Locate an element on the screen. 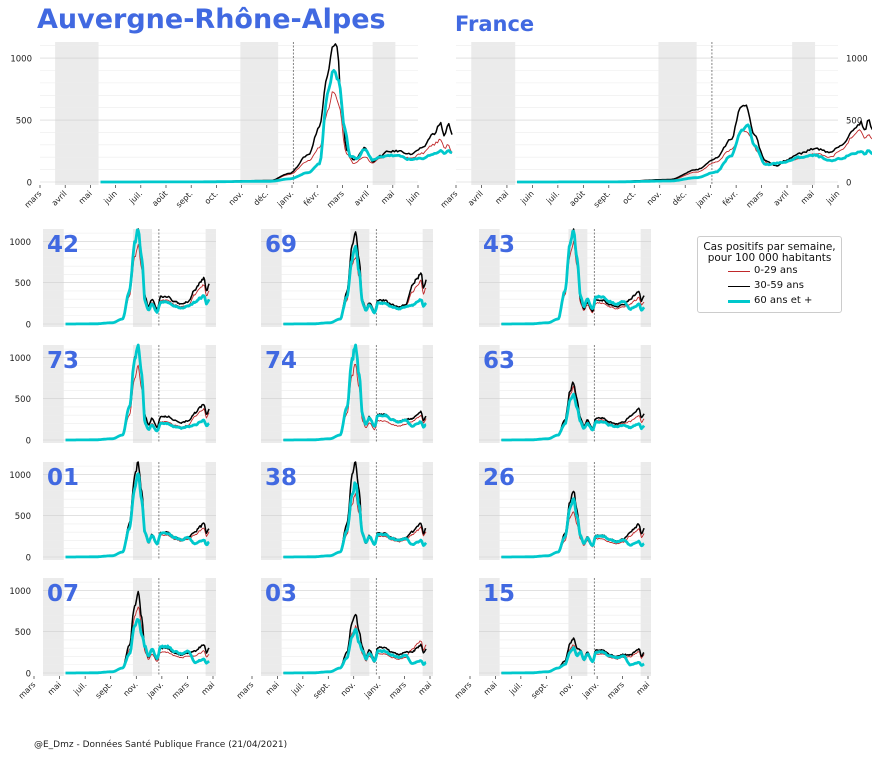  department-panel-38: 38 is located at coordinates (347, 510).